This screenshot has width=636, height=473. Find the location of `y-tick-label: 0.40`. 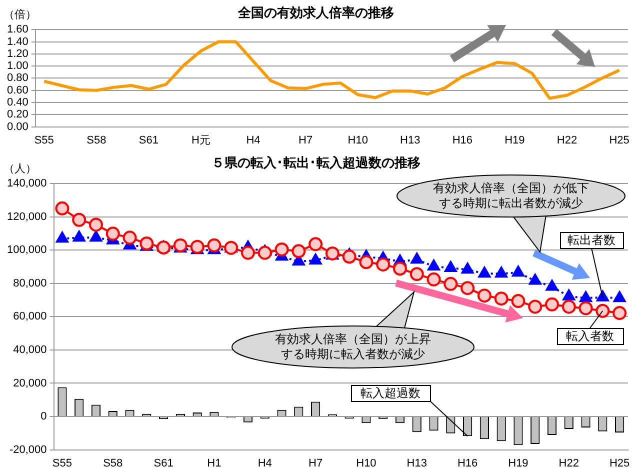

y-tick-label: 0.40 is located at coordinates (17, 102).